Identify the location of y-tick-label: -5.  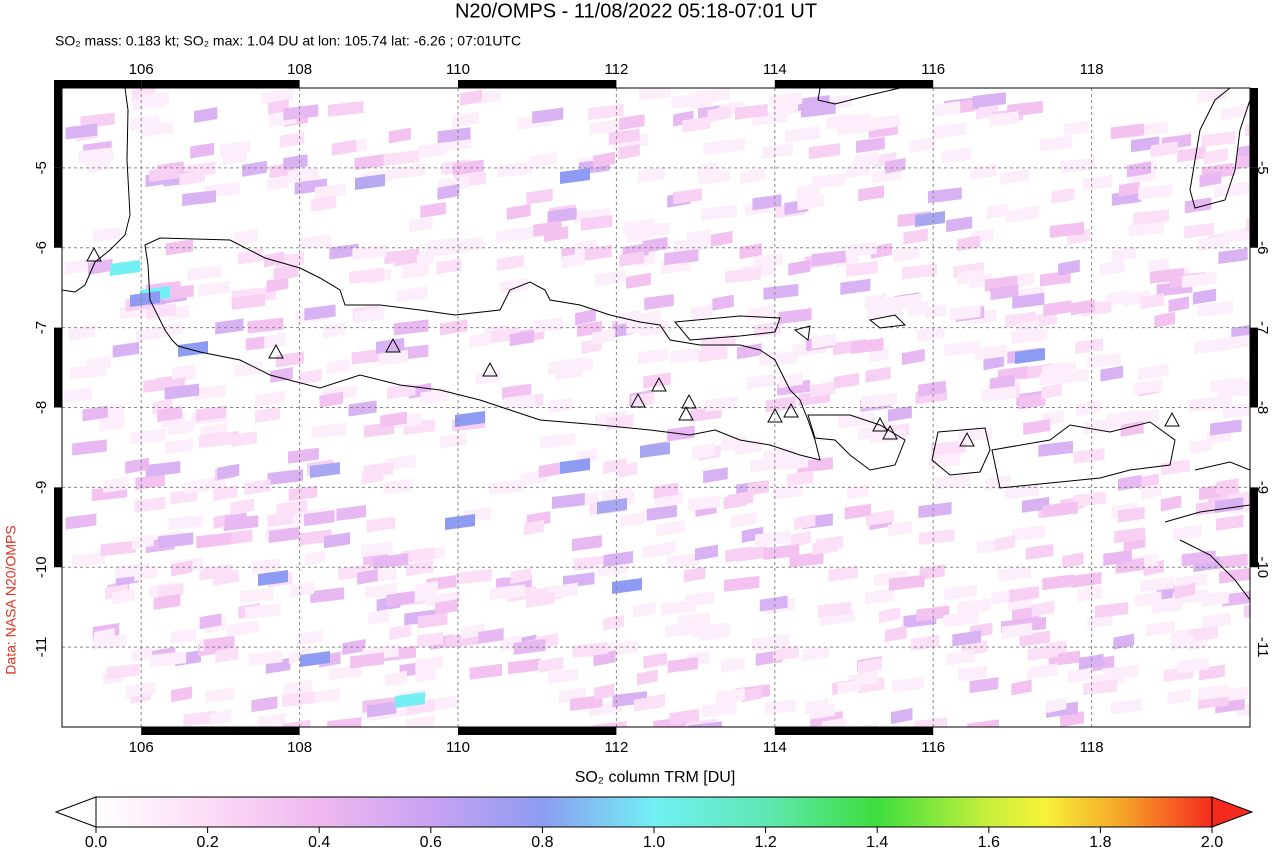
(1262, 167).